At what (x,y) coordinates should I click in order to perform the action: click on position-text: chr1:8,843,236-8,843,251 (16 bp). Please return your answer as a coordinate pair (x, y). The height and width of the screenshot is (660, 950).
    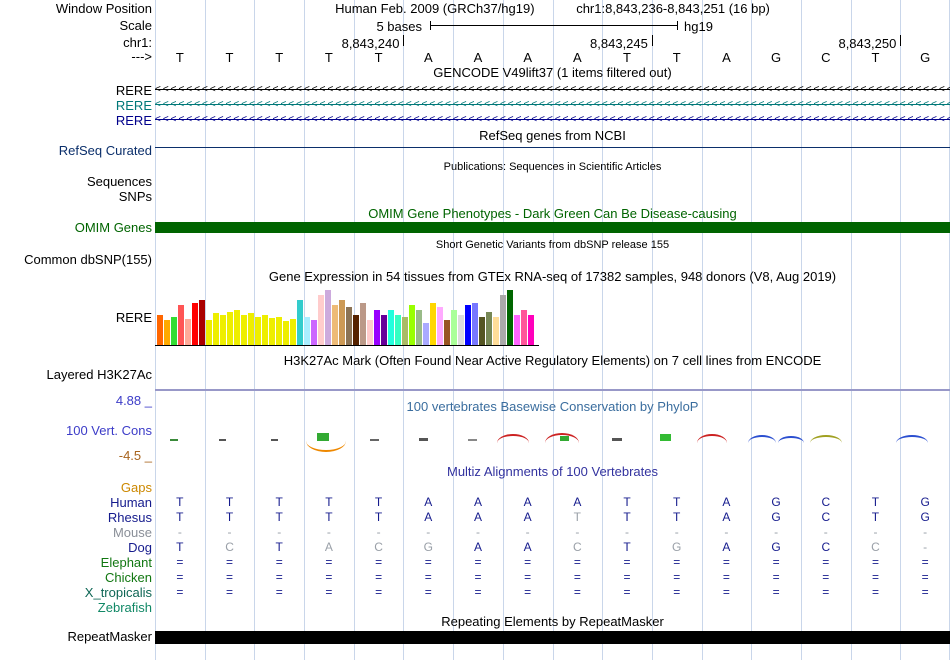
    Looking at the image, I should click on (673, 8).